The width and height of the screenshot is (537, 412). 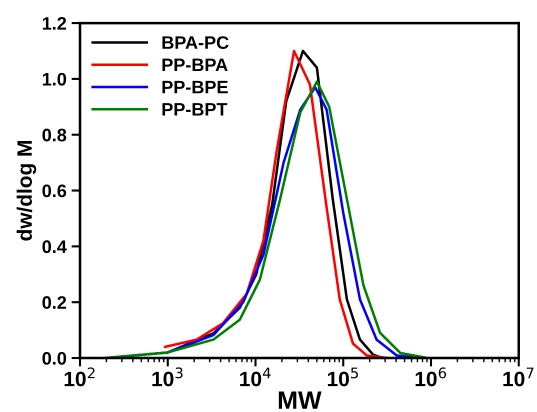 What do you see at coordinates (518, 377) in the screenshot?
I see `x-tick-label: 10$^{7}$` at bounding box center [518, 377].